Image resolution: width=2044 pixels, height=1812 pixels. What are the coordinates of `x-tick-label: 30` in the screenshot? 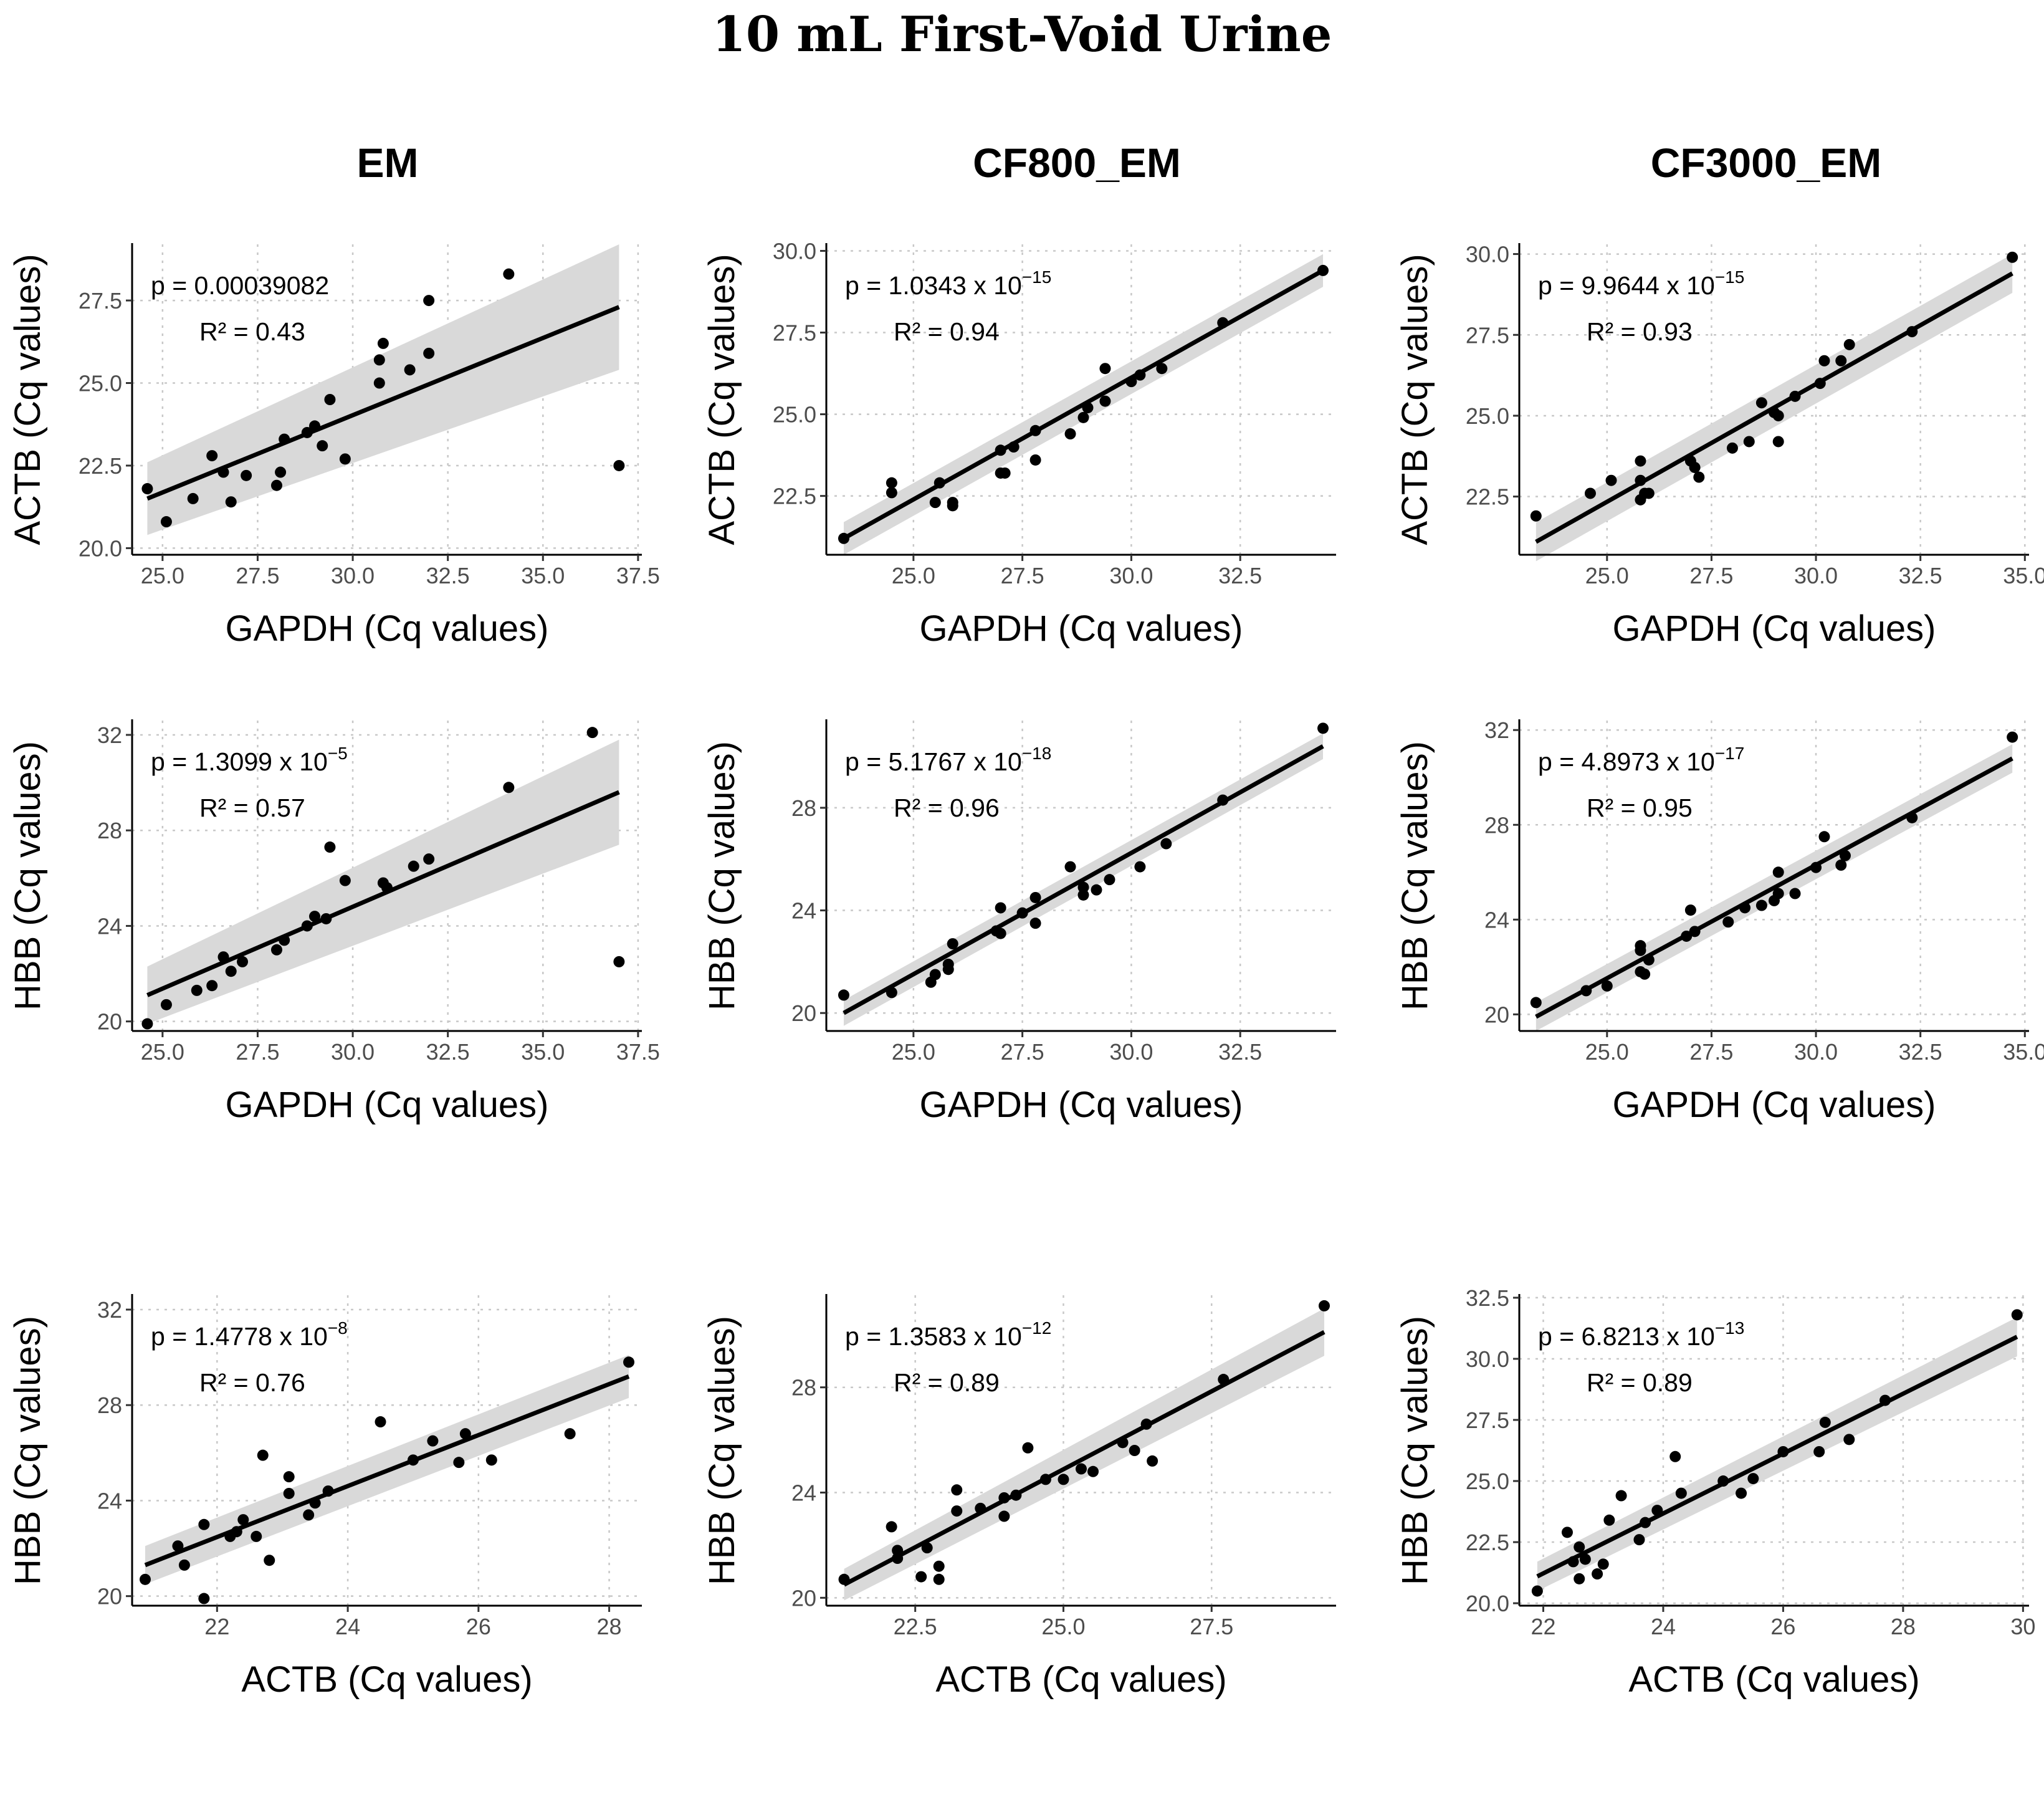 It's located at (2022, 1626).